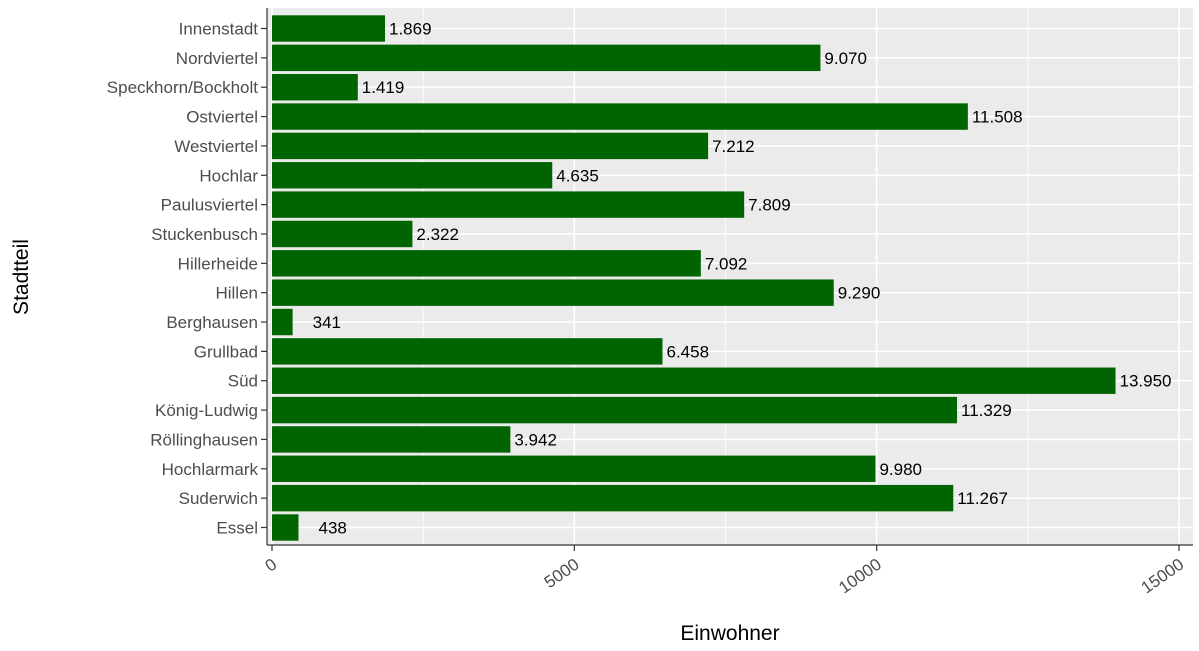 The image size is (1199, 651). Describe the element at coordinates (217, 58) in the screenshot. I see `y-tick-label: Nordviertel` at that location.